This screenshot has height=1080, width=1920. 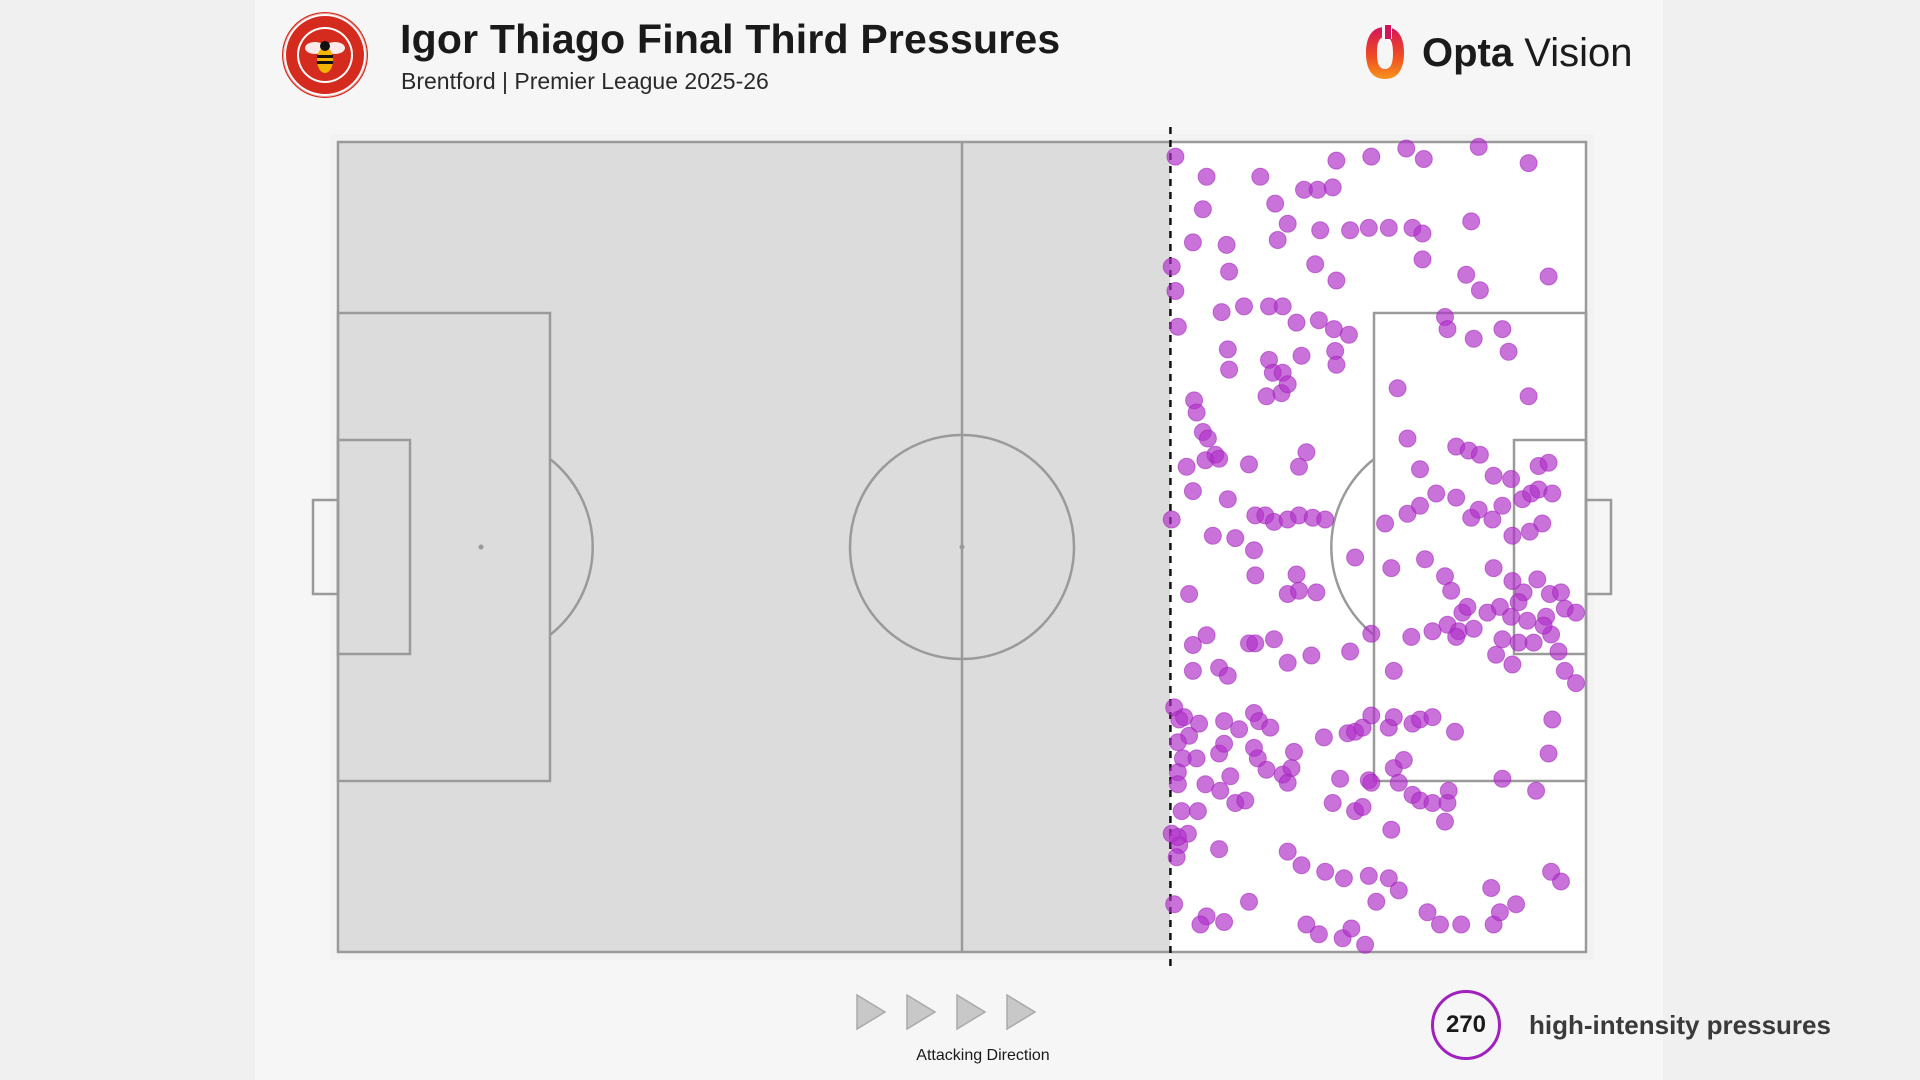 What do you see at coordinates (1468, 53) in the screenshot?
I see `brand-prefix: Opta` at bounding box center [1468, 53].